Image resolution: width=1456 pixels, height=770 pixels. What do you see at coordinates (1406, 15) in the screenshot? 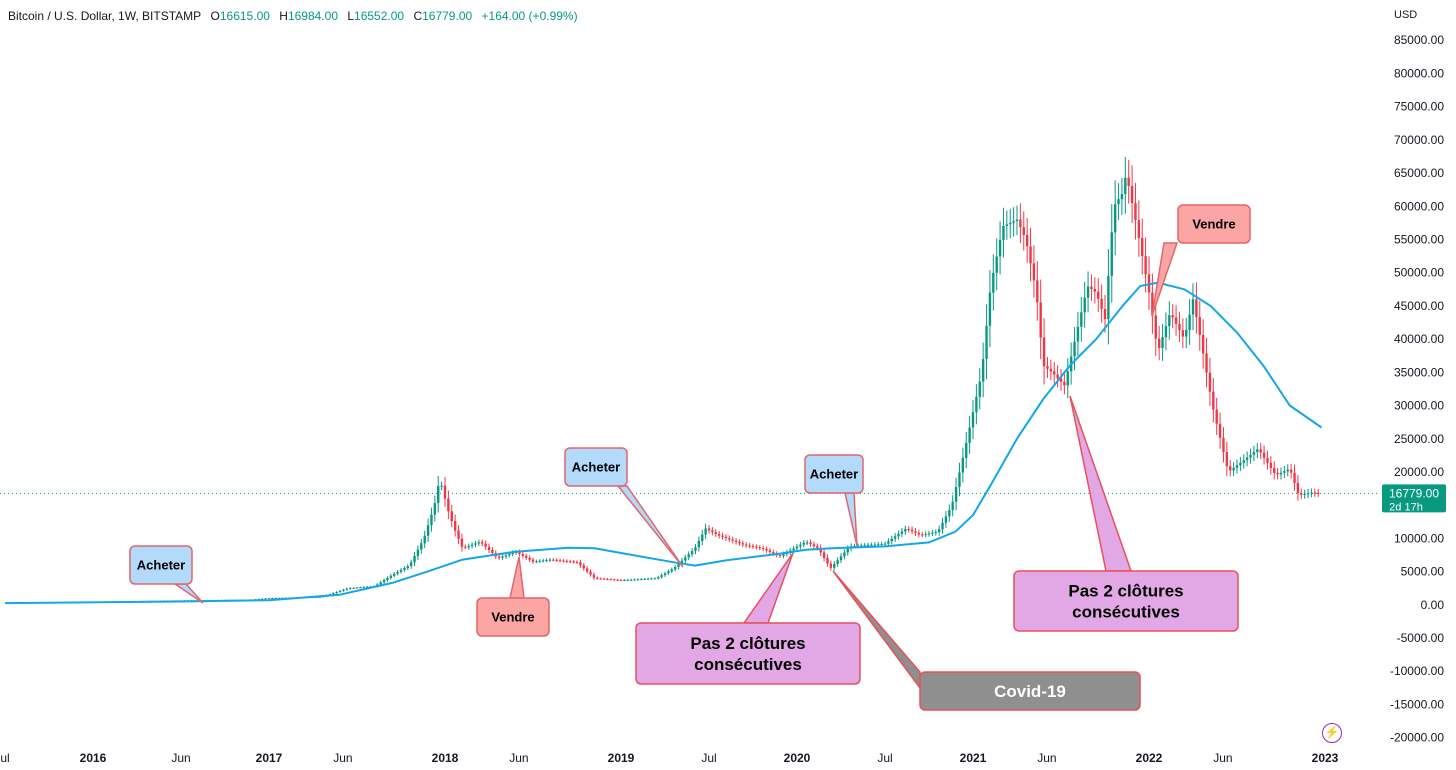
I see `currency-label: USD` at bounding box center [1406, 15].